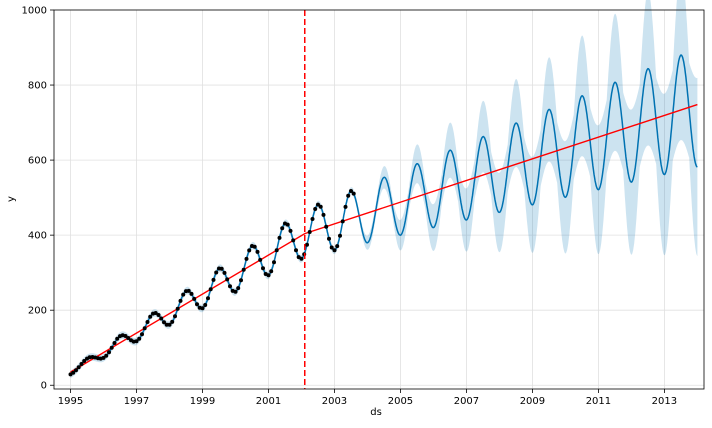  I want to click on y-tick-label: 600, so click(37, 161).